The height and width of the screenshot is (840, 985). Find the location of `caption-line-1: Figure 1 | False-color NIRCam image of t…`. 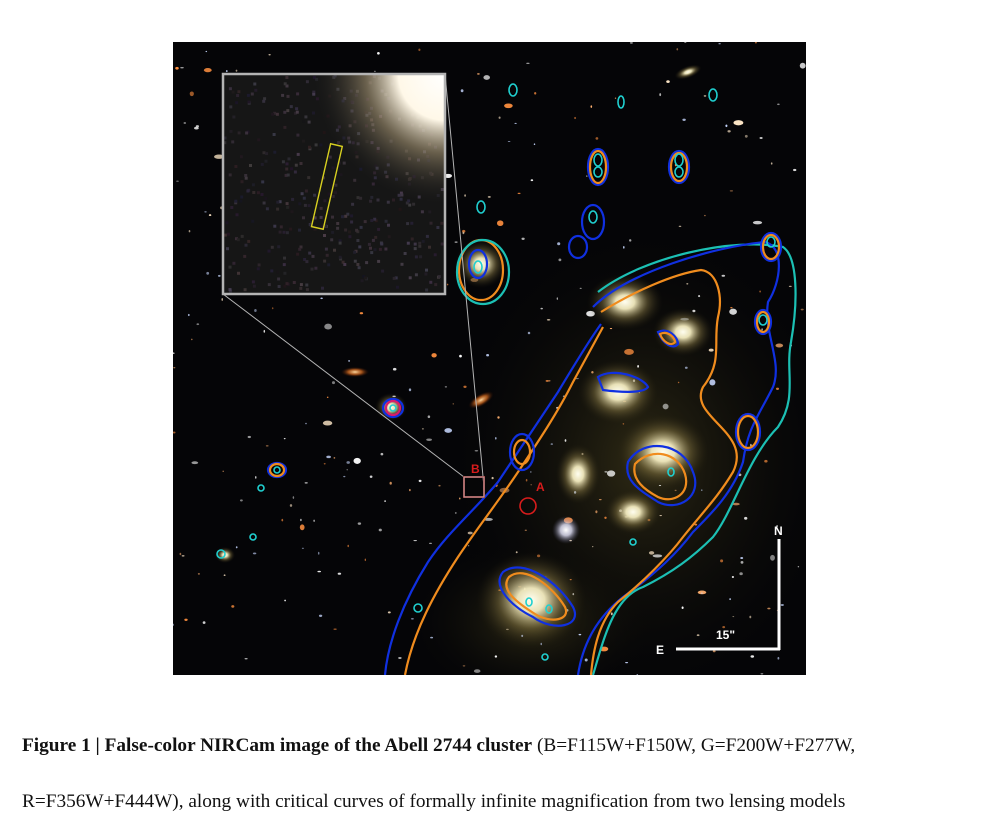

caption-line-1: Figure 1 | False-color NIRCam image of t… is located at coordinates (494, 746).